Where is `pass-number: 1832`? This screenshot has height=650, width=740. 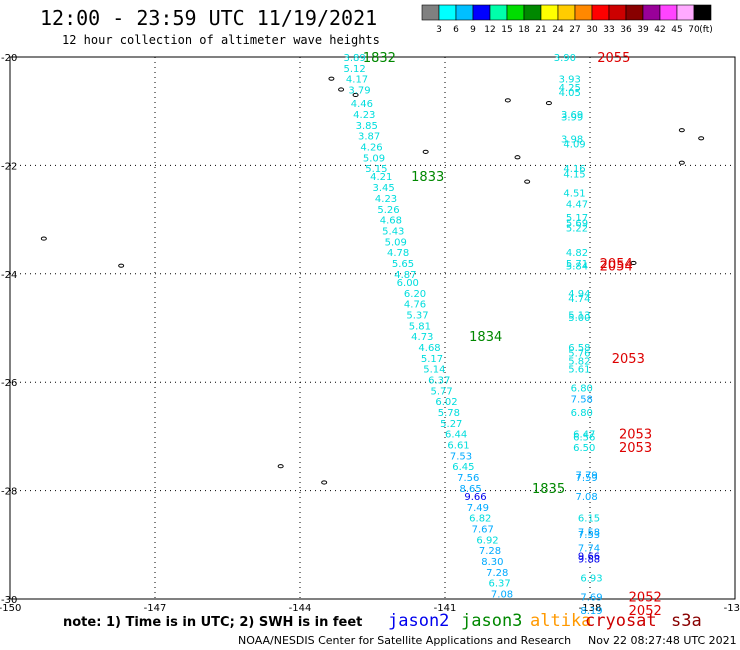
pass-number: 1832 is located at coordinates (379, 58).